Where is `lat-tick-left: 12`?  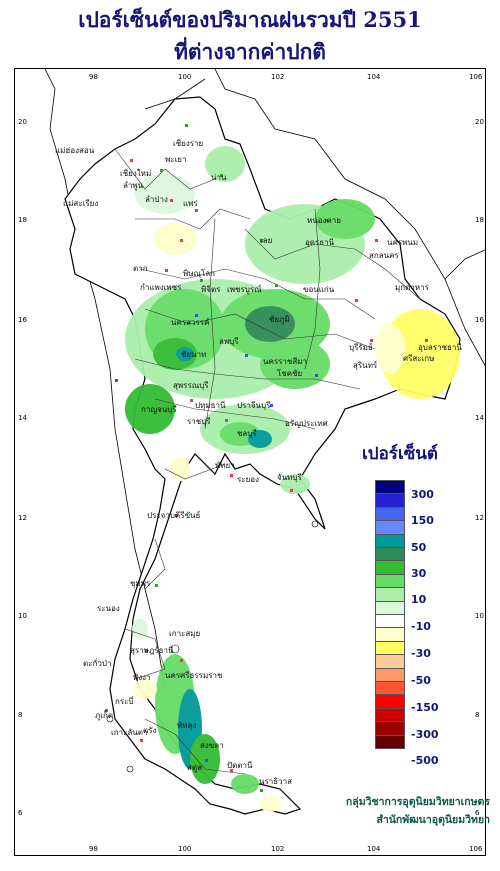 lat-tick-left: 12 is located at coordinates (22, 518).